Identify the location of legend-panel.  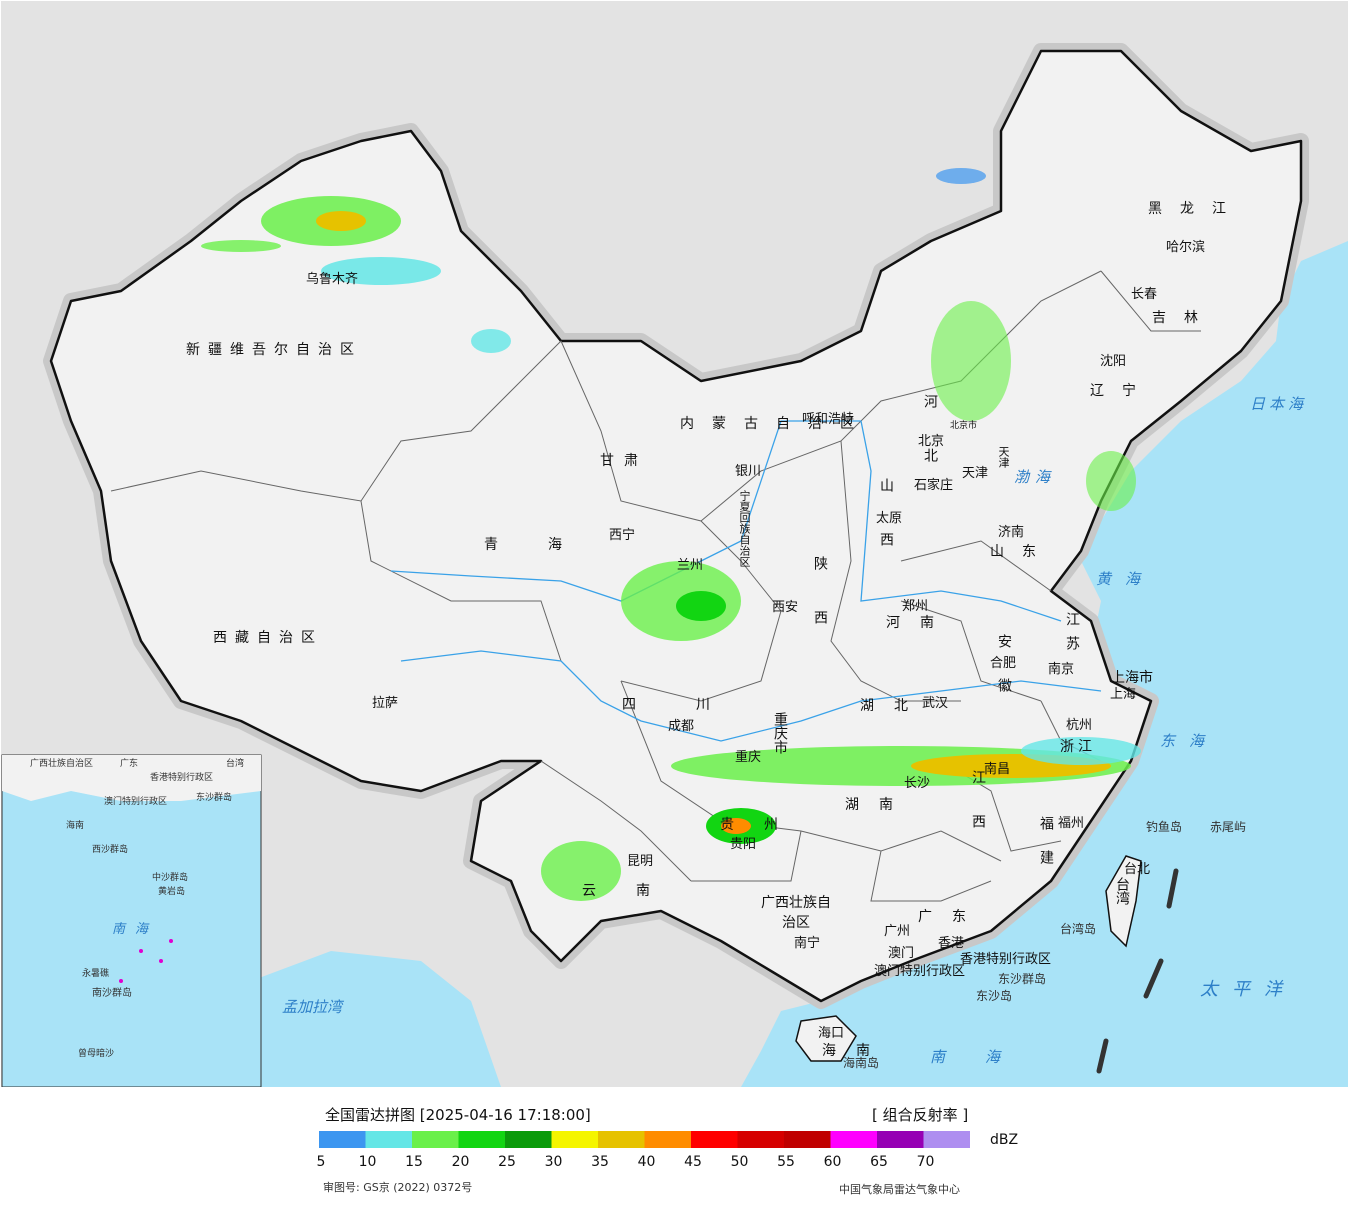
(674, 1148).